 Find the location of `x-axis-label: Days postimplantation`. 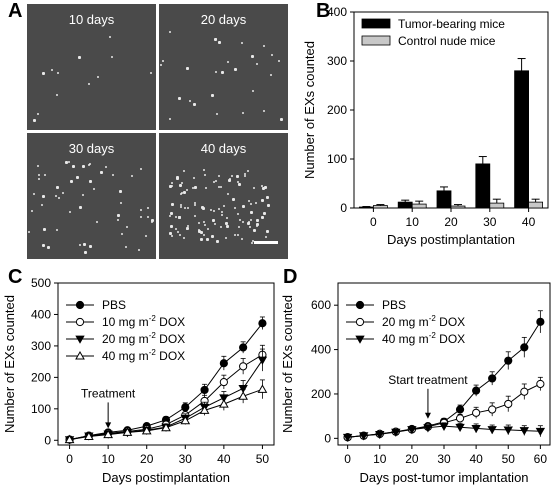

x-axis-label: Days postimplantation is located at coordinates (451, 239).